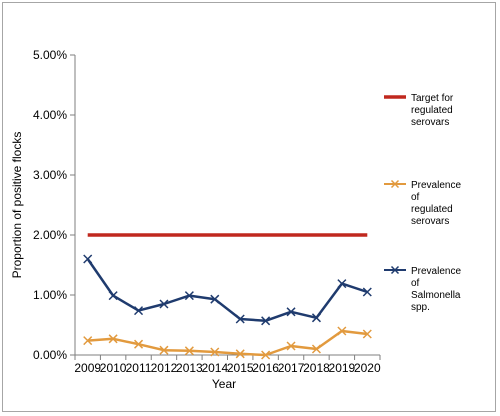 The image size is (500, 416). What do you see at coordinates (113, 368) in the screenshot?
I see `x-tick-label: 2010` at bounding box center [113, 368].